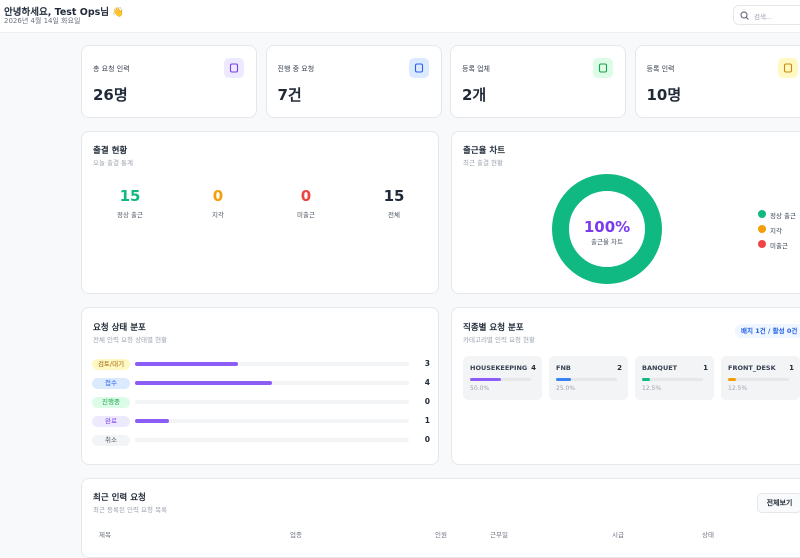  I want to click on legend-label: 미출근, so click(779, 245).